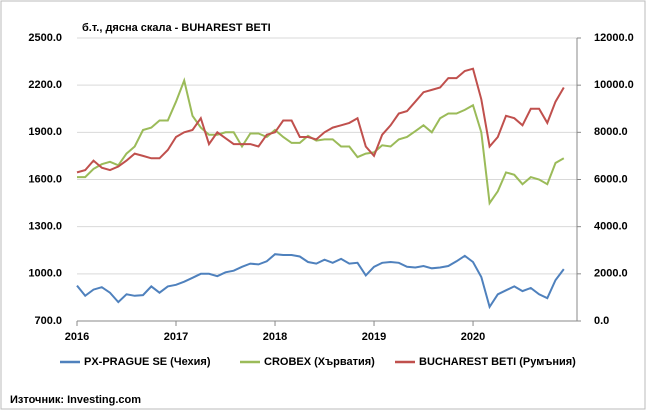 This screenshot has width=646, height=415. I want to click on y-tick-label: 700.0, so click(48, 321).